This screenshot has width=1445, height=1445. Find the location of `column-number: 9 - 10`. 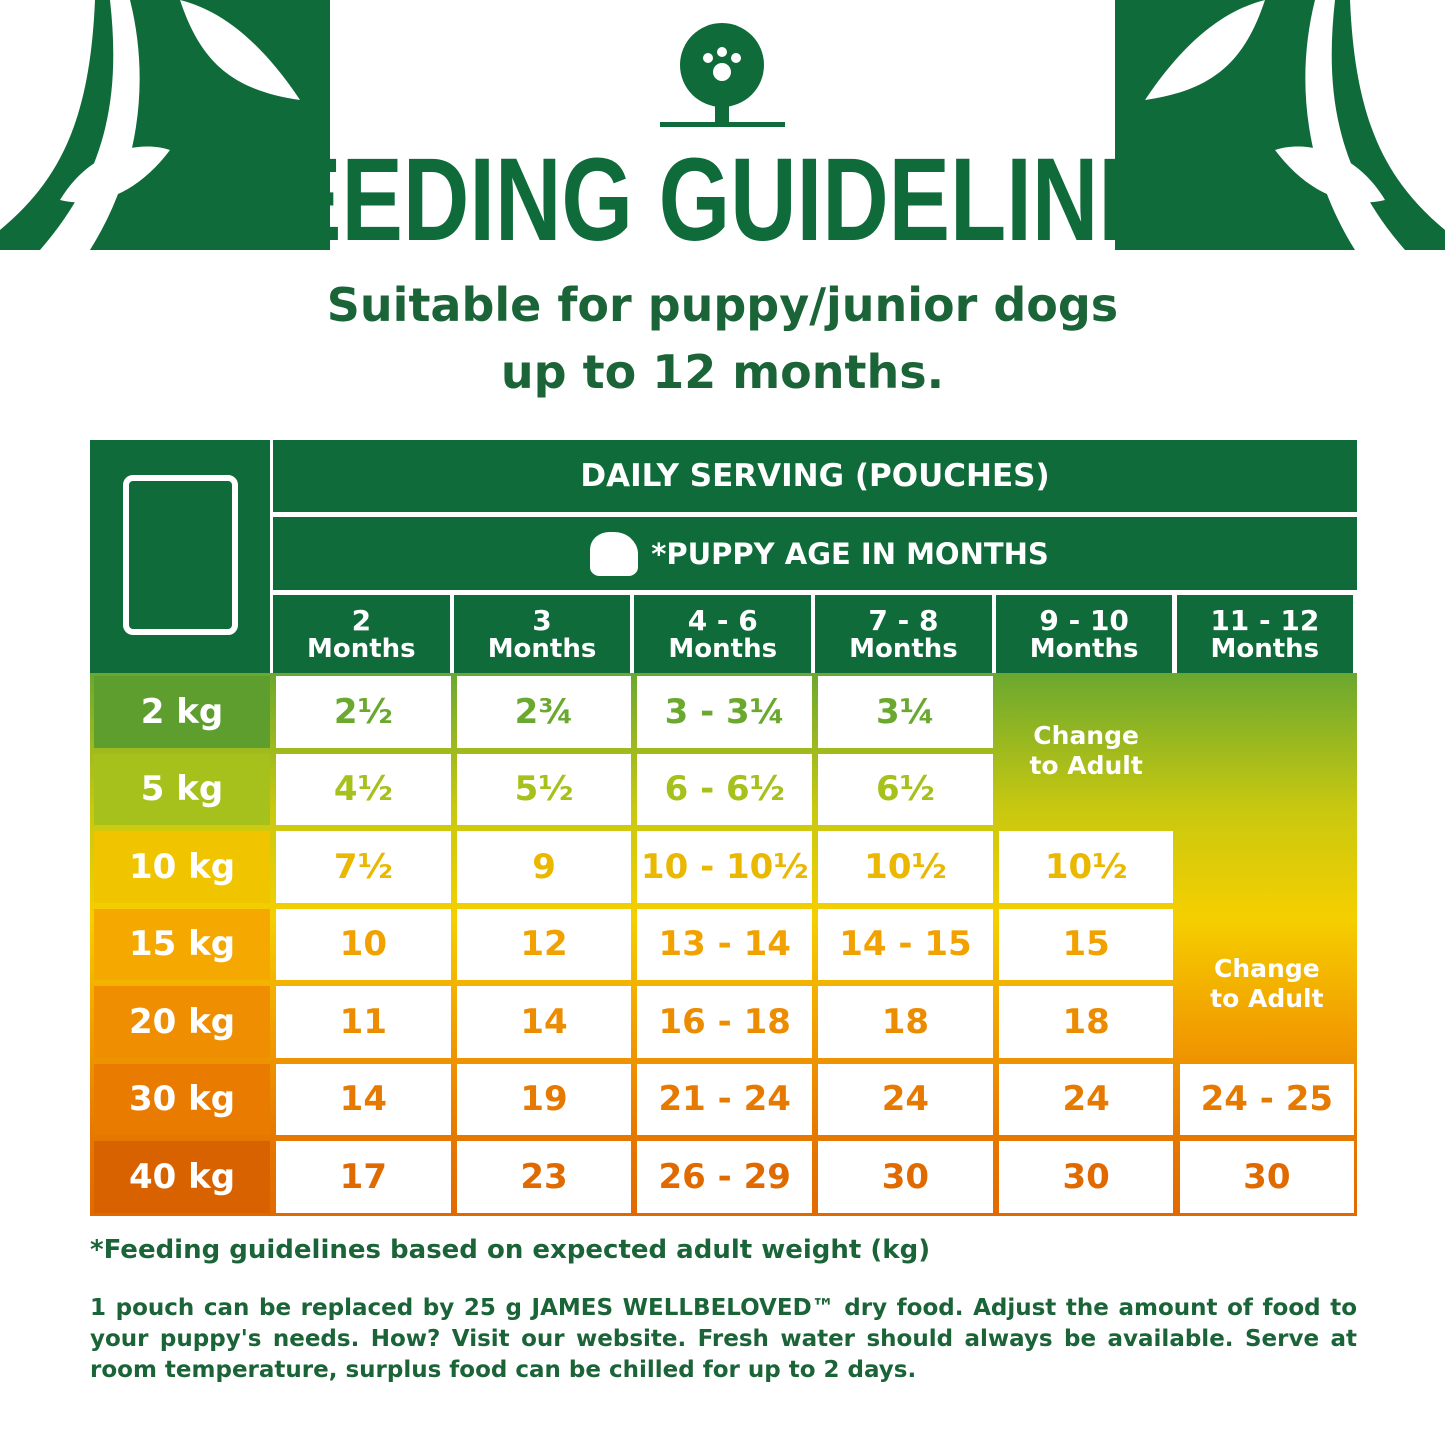

column-number: 9 - 10 is located at coordinates (1084, 620).